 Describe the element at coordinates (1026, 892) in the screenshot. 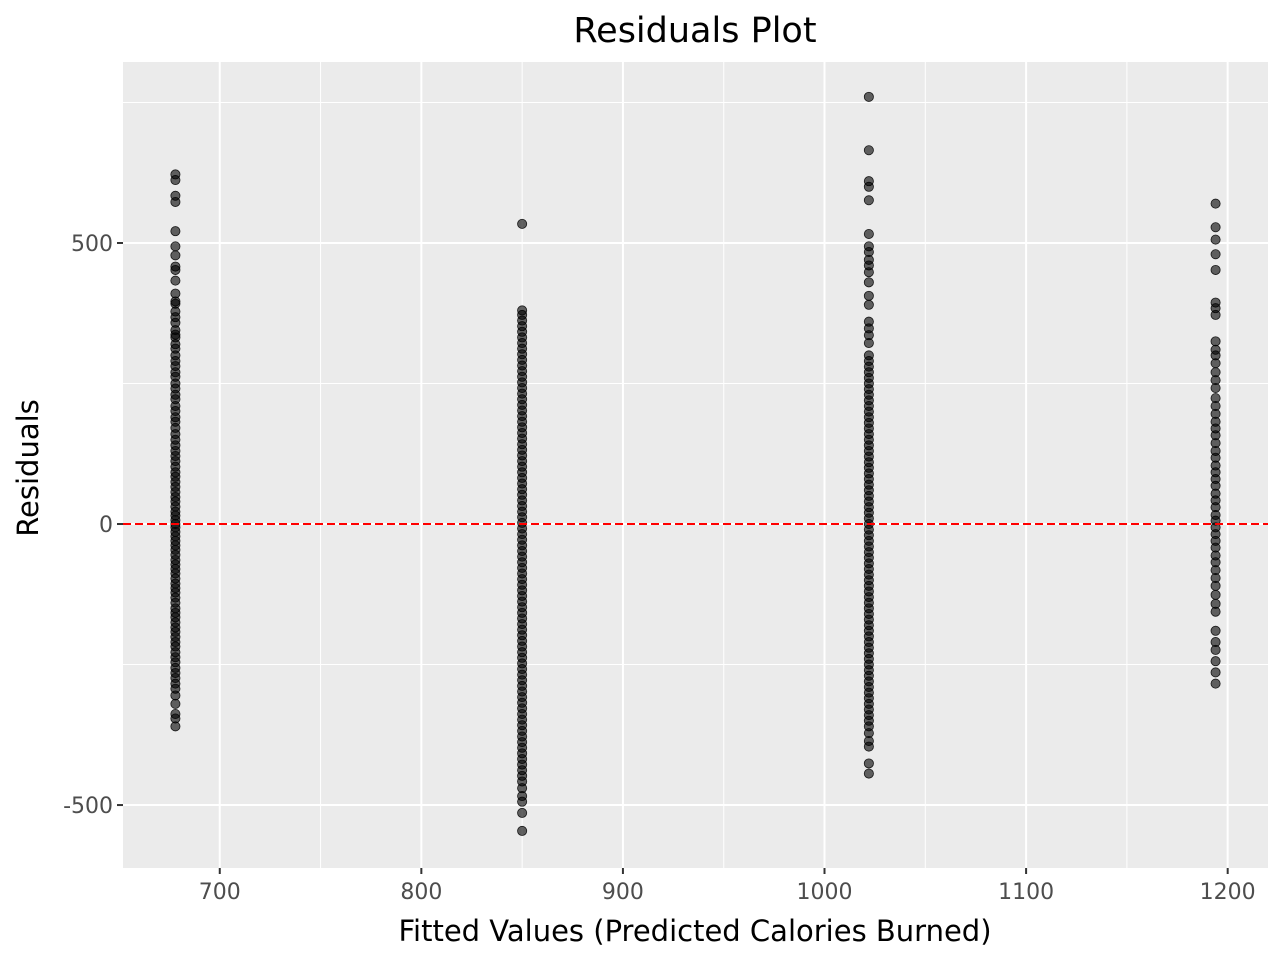

I see `x-tick-label: 1100` at that location.